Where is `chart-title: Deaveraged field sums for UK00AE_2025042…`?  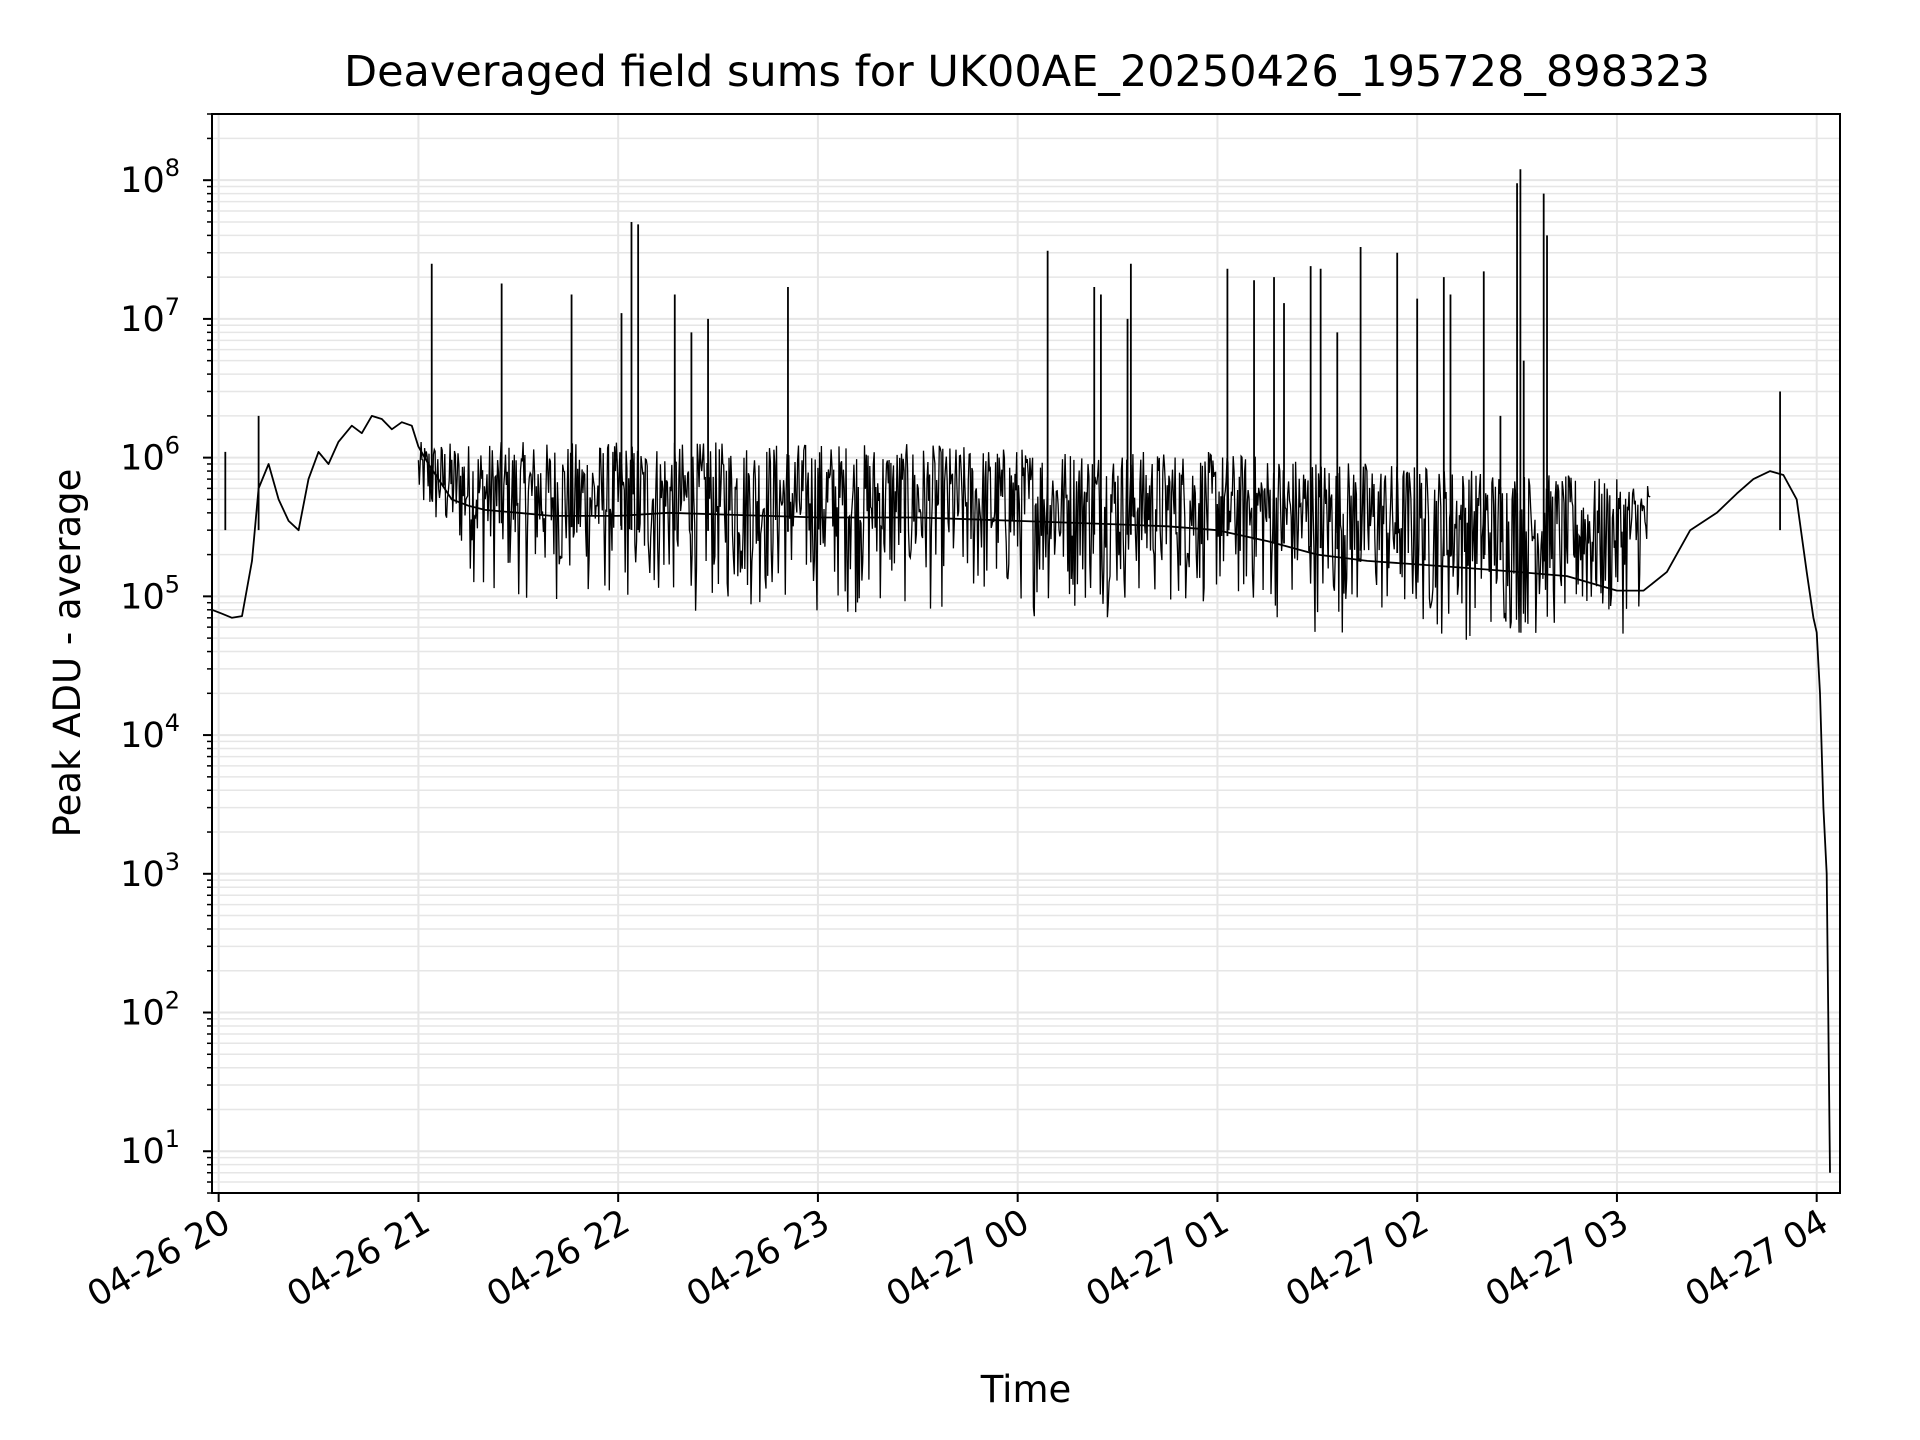
chart-title: Deaveraged field sums for UK00AE_2025042… is located at coordinates (1027, 72).